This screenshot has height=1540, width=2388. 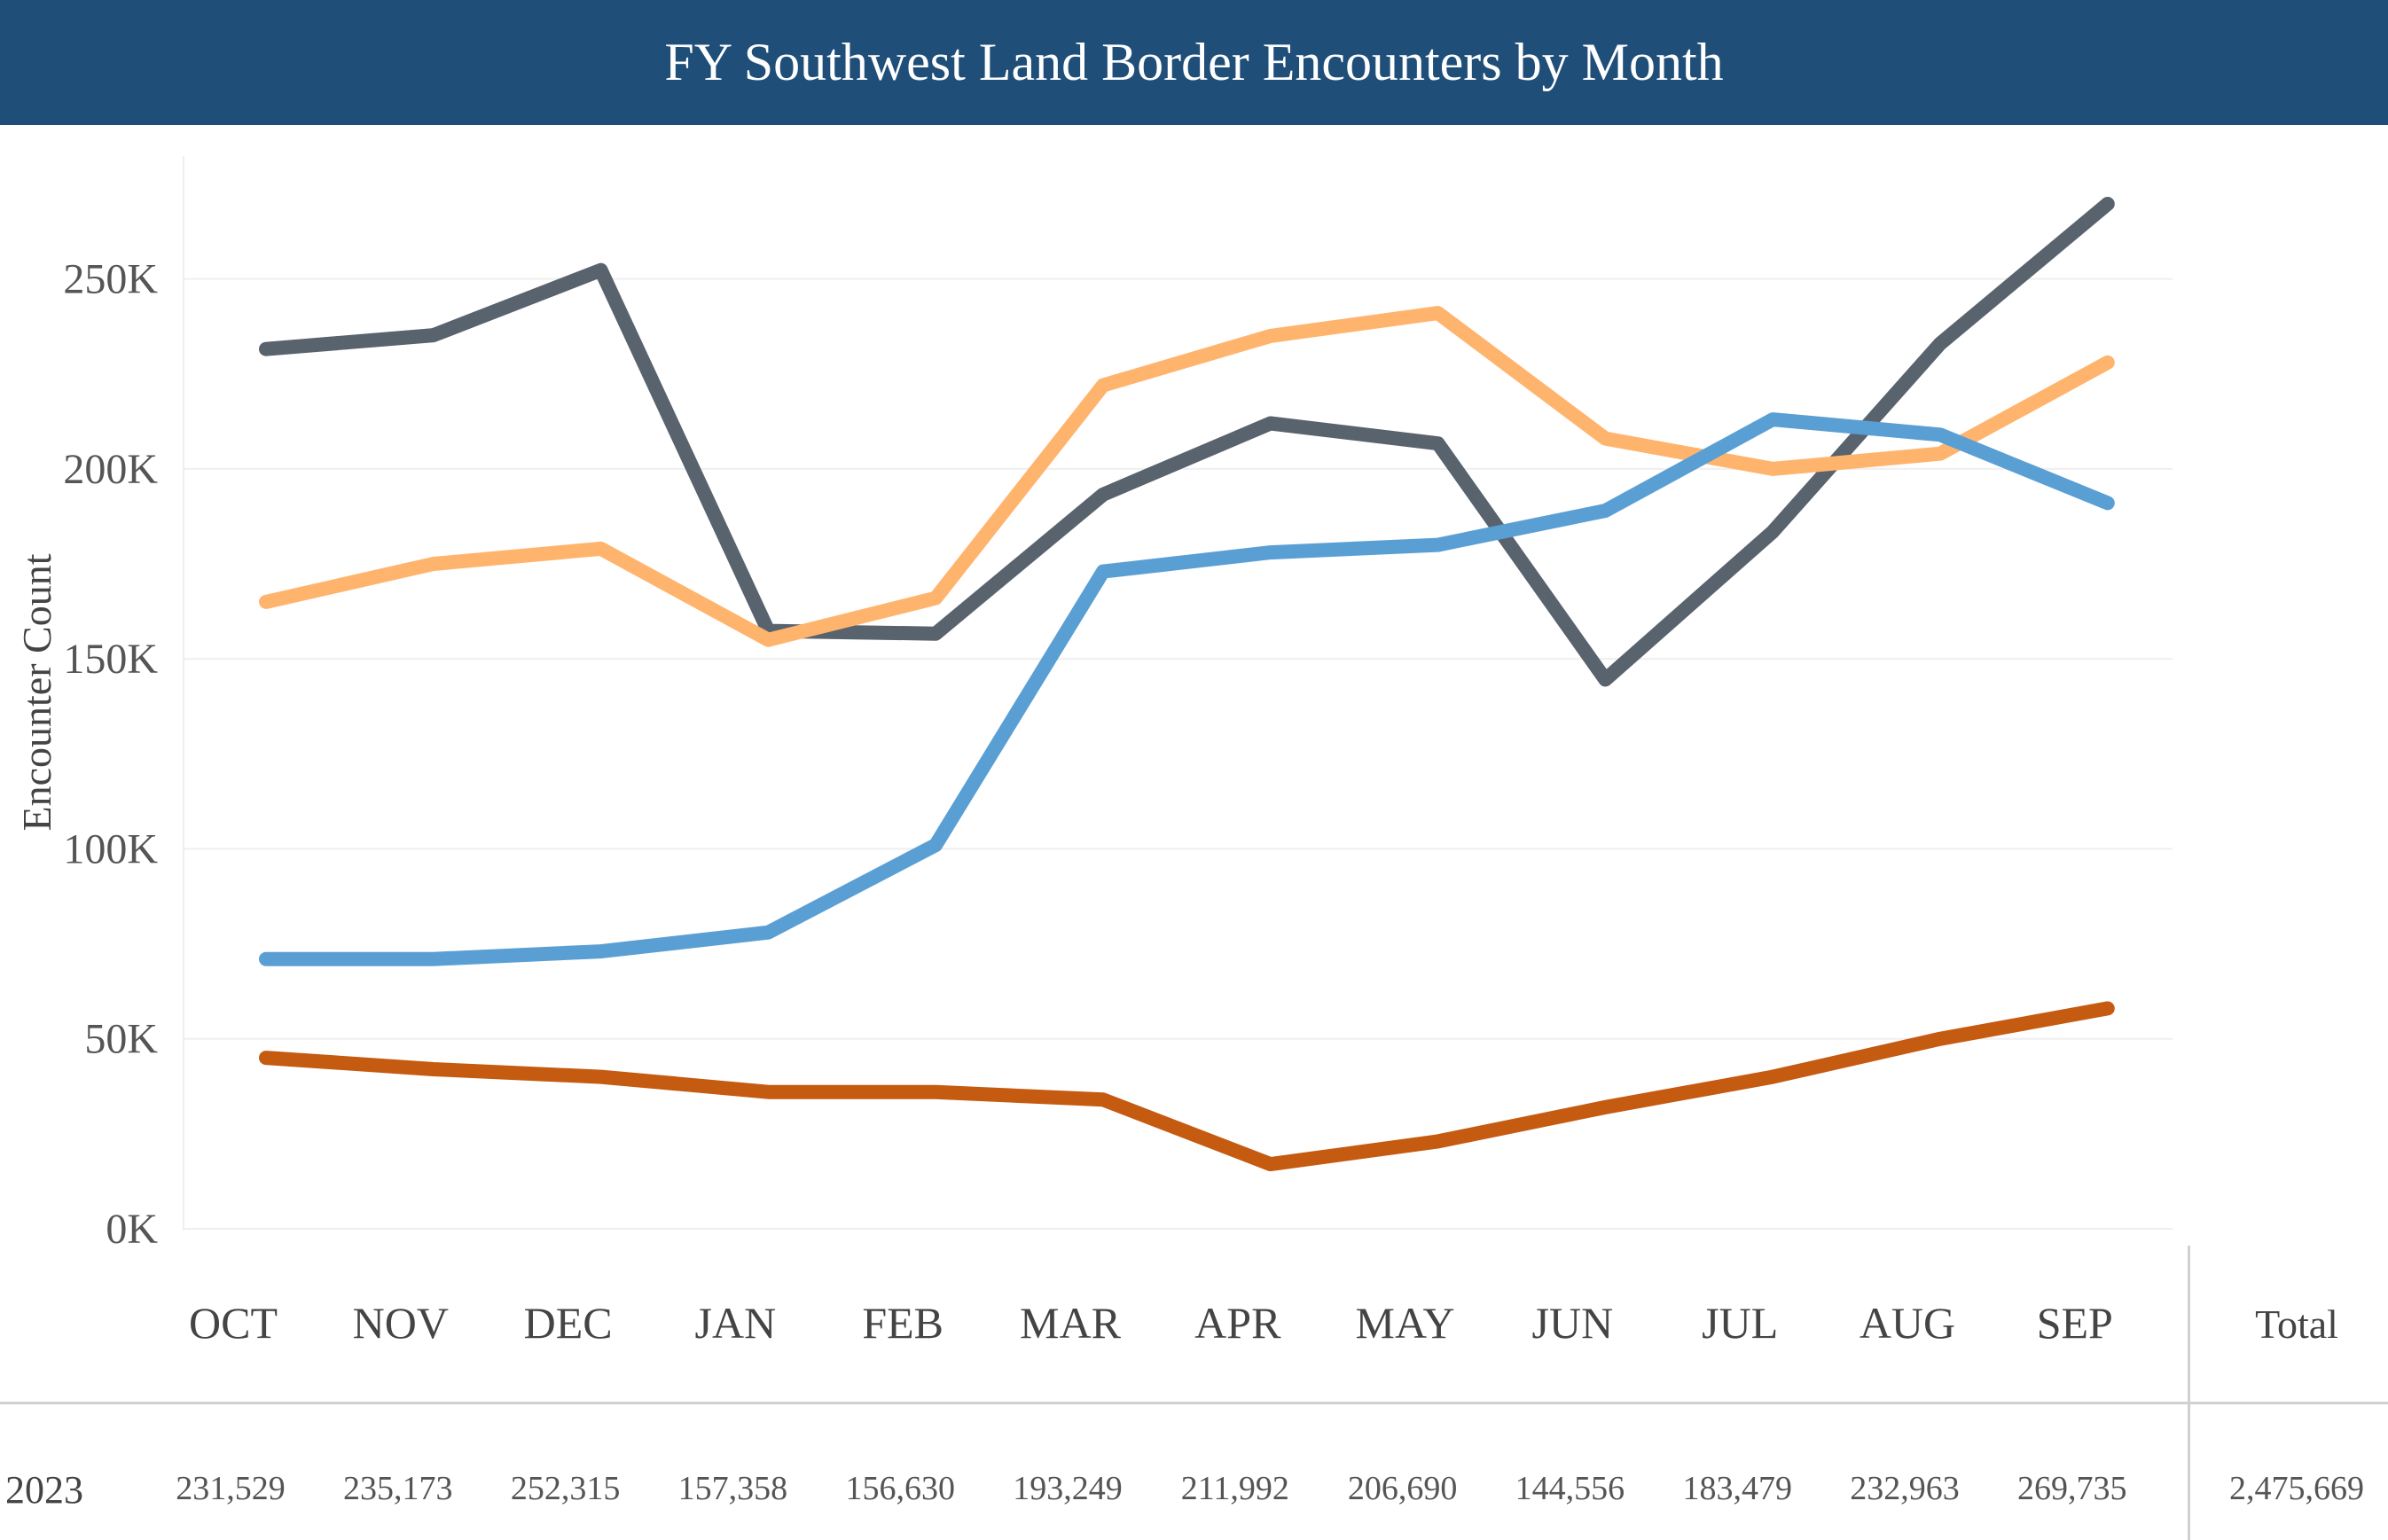 What do you see at coordinates (36, 692) in the screenshot?
I see `y-axis-label: Encounter Count` at bounding box center [36, 692].